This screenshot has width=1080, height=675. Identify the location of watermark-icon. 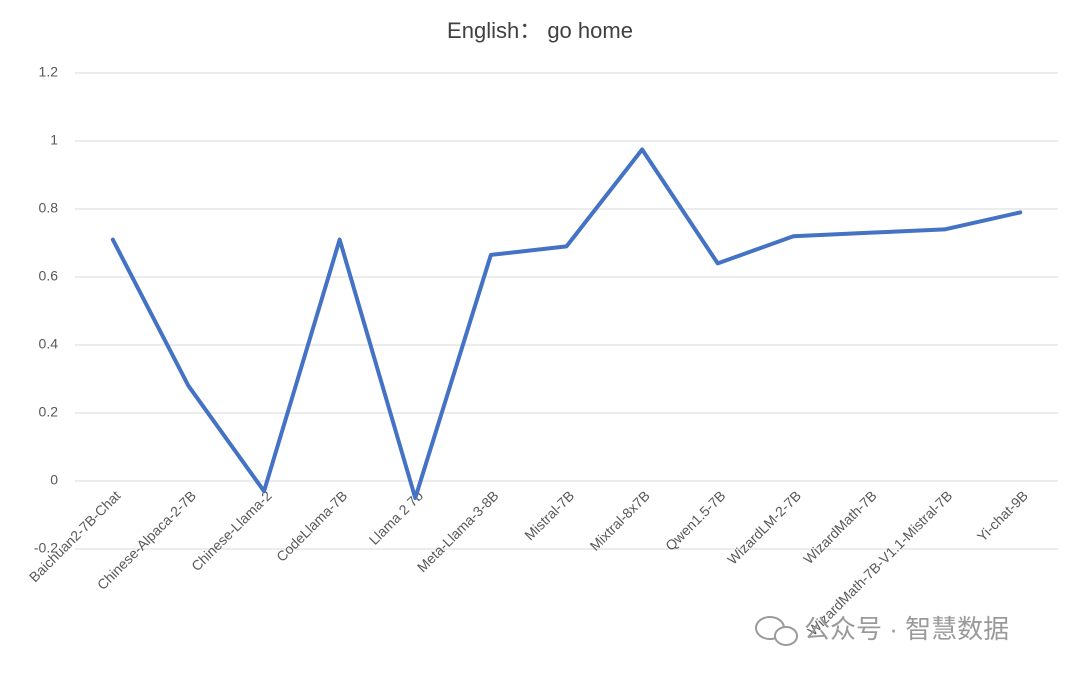
(776, 631).